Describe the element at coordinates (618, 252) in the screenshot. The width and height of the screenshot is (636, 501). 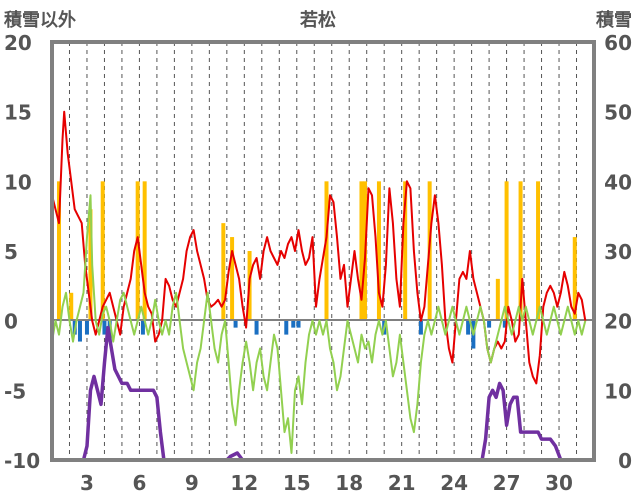
I see `right-y-tick-label: 30` at that location.